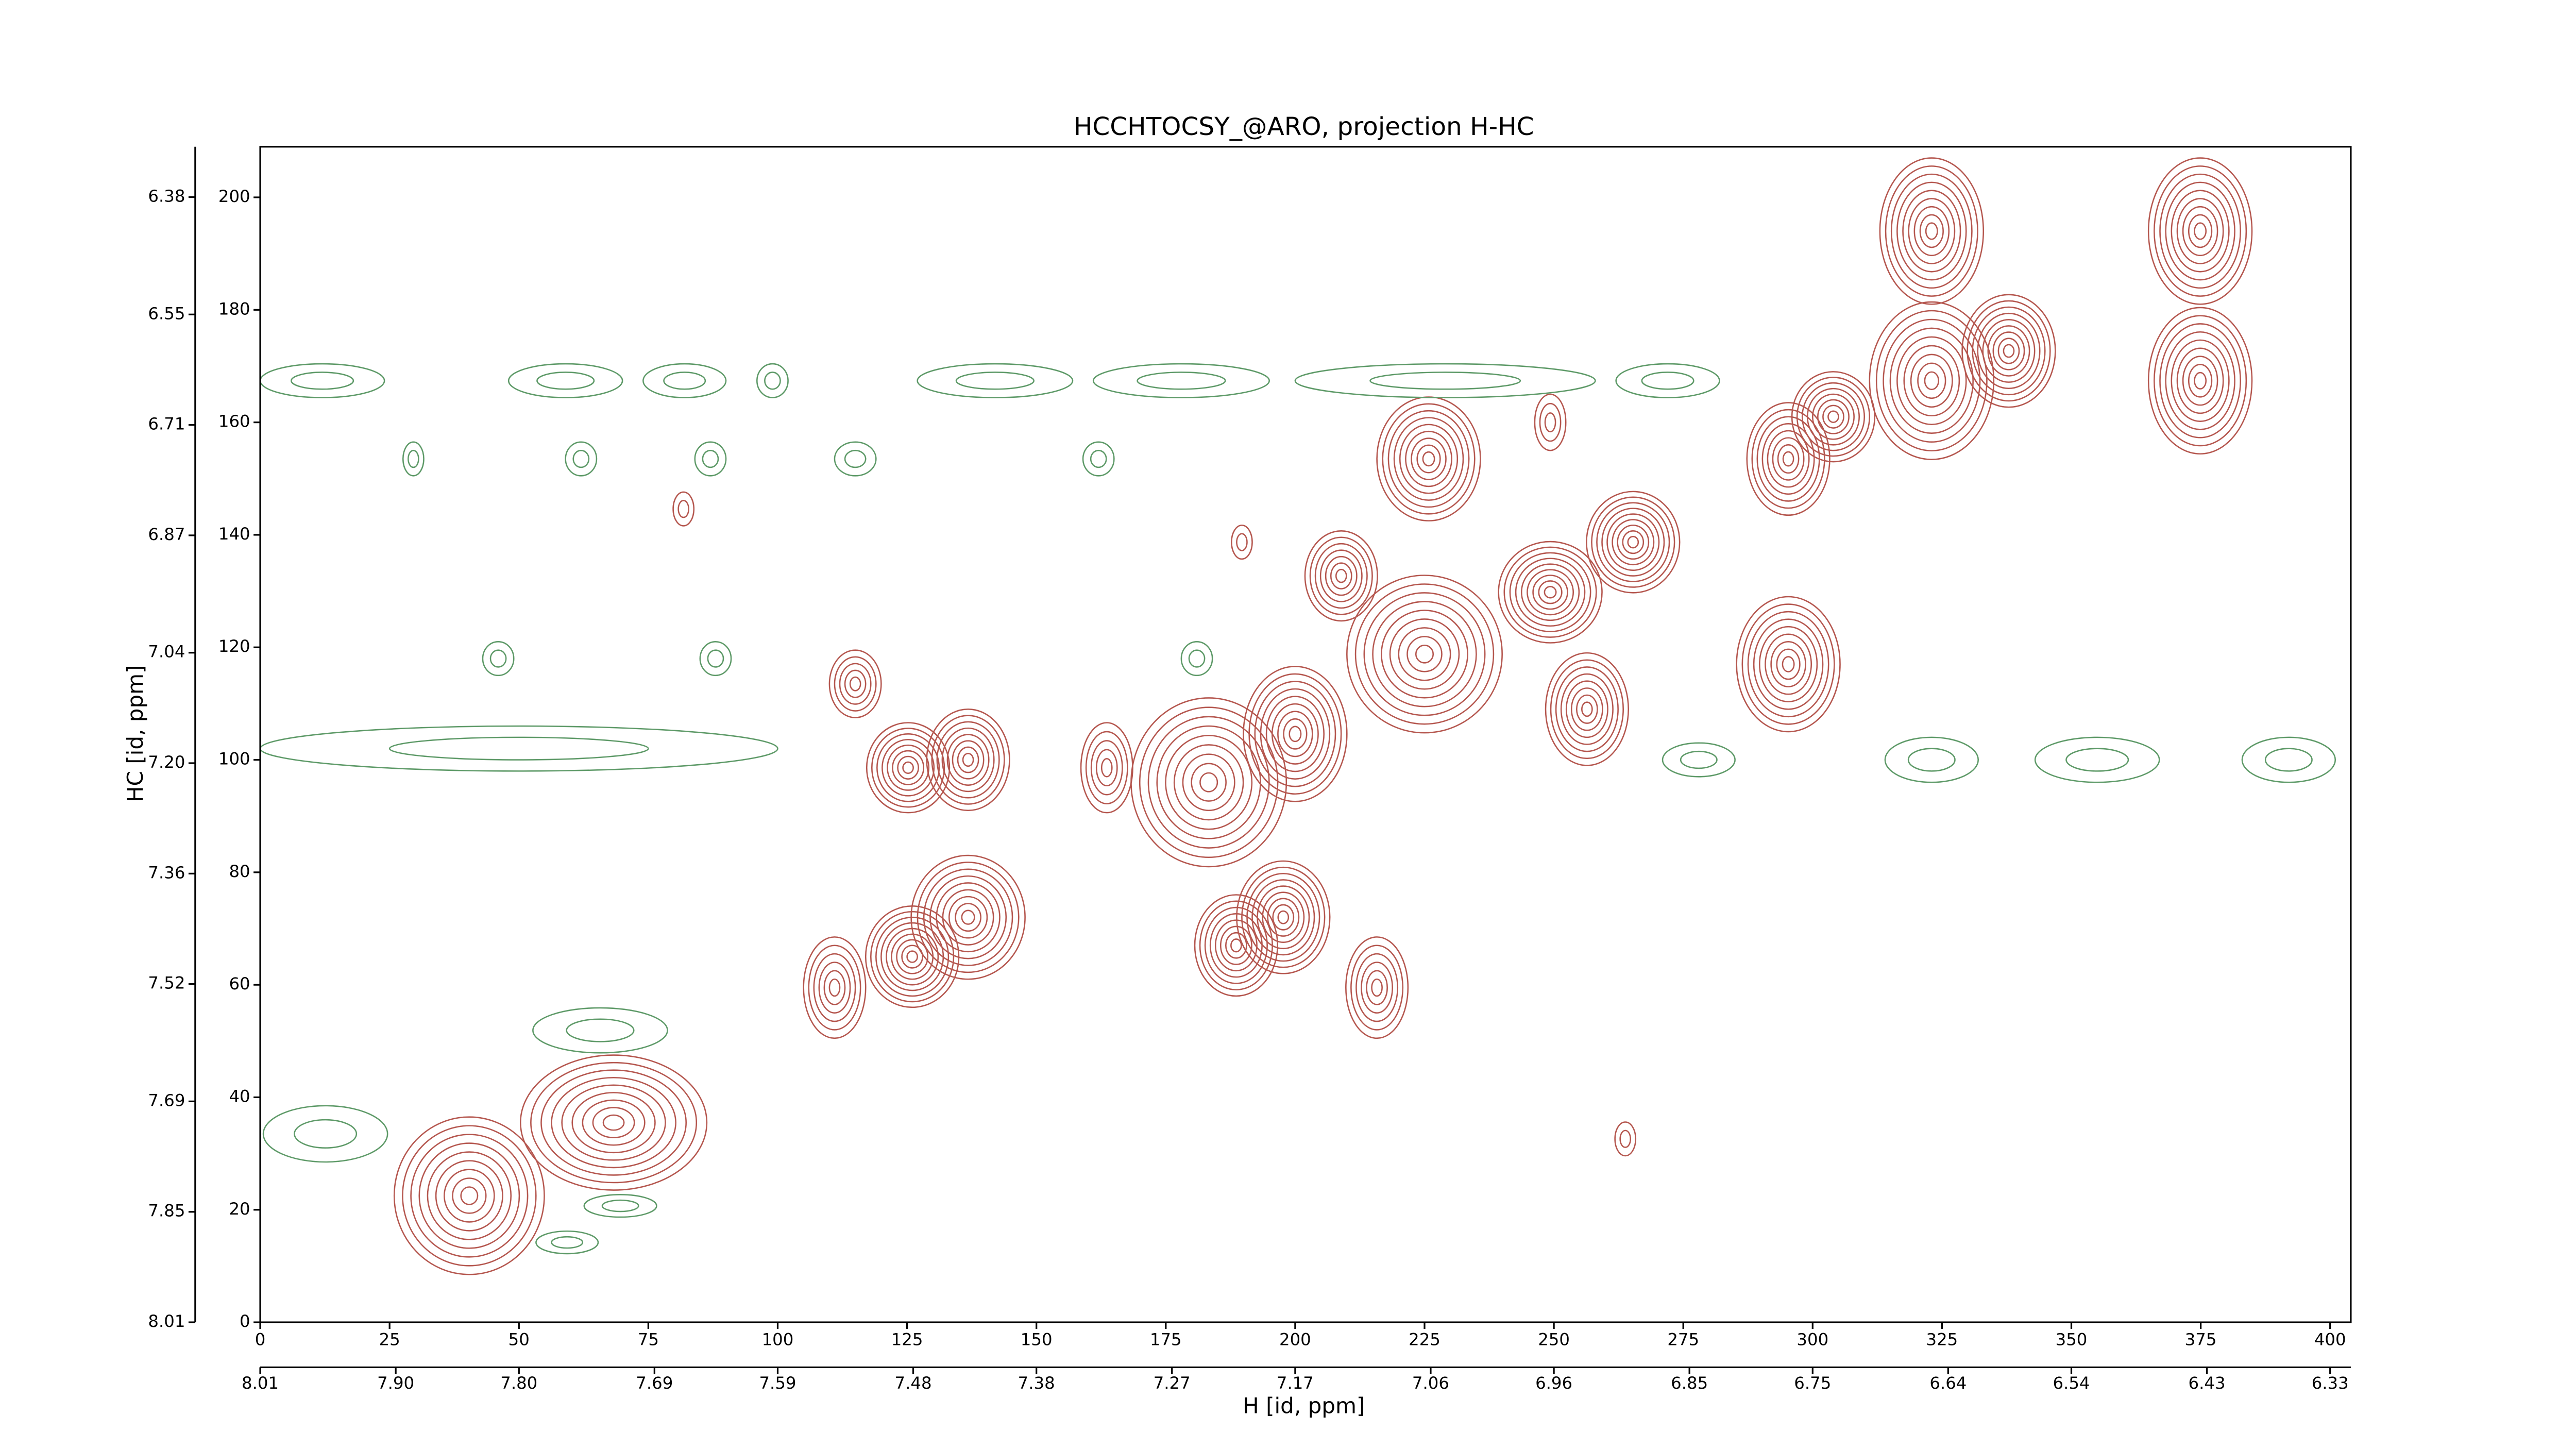  What do you see at coordinates (167, 424) in the screenshot?
I see `y2-tick-label: 6.71` at bounding box center [167, 424].